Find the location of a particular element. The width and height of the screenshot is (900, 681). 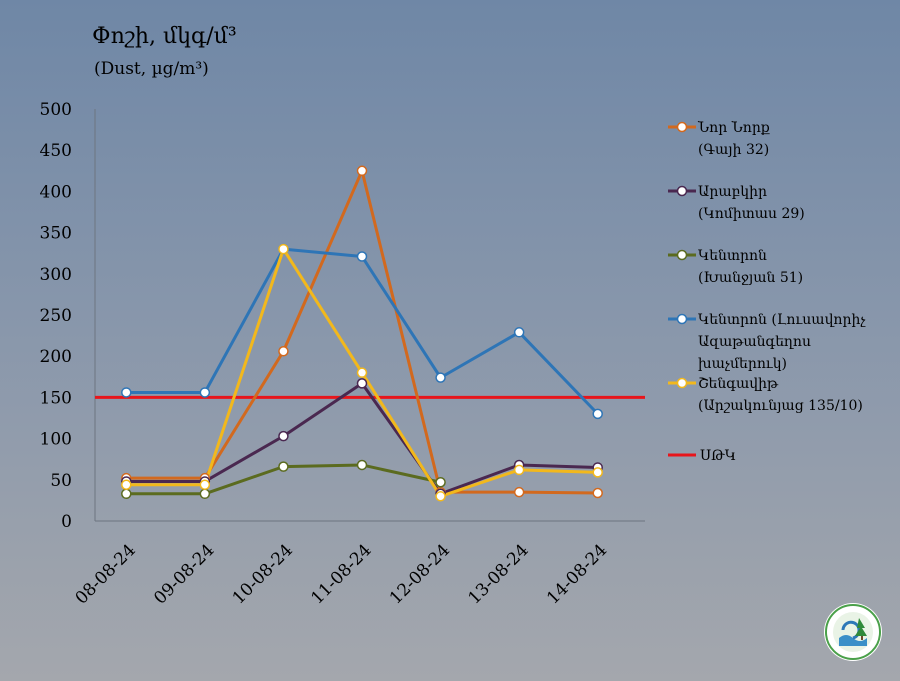

y-axis-ticks: 0 50 100 150 200 250 300 350 400 450 500 is located at coordinates (56, 316).